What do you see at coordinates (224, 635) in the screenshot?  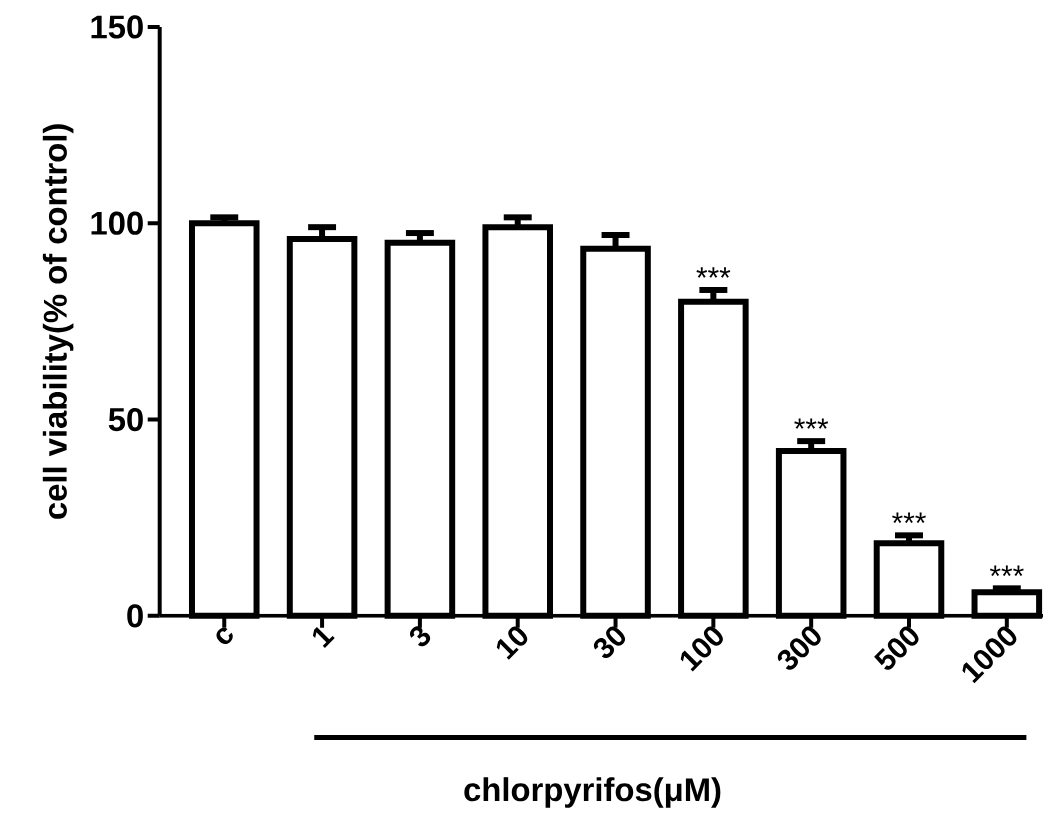 I see `x-tick-label: c` at bounding box center [224, 635].